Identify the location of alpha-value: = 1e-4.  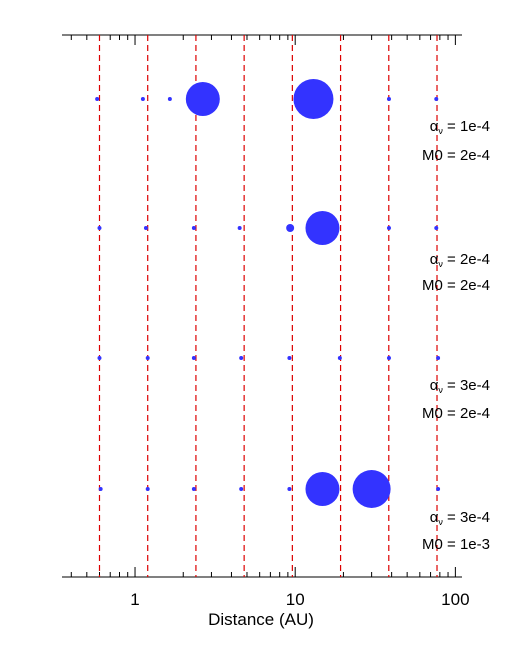
(466, 126).